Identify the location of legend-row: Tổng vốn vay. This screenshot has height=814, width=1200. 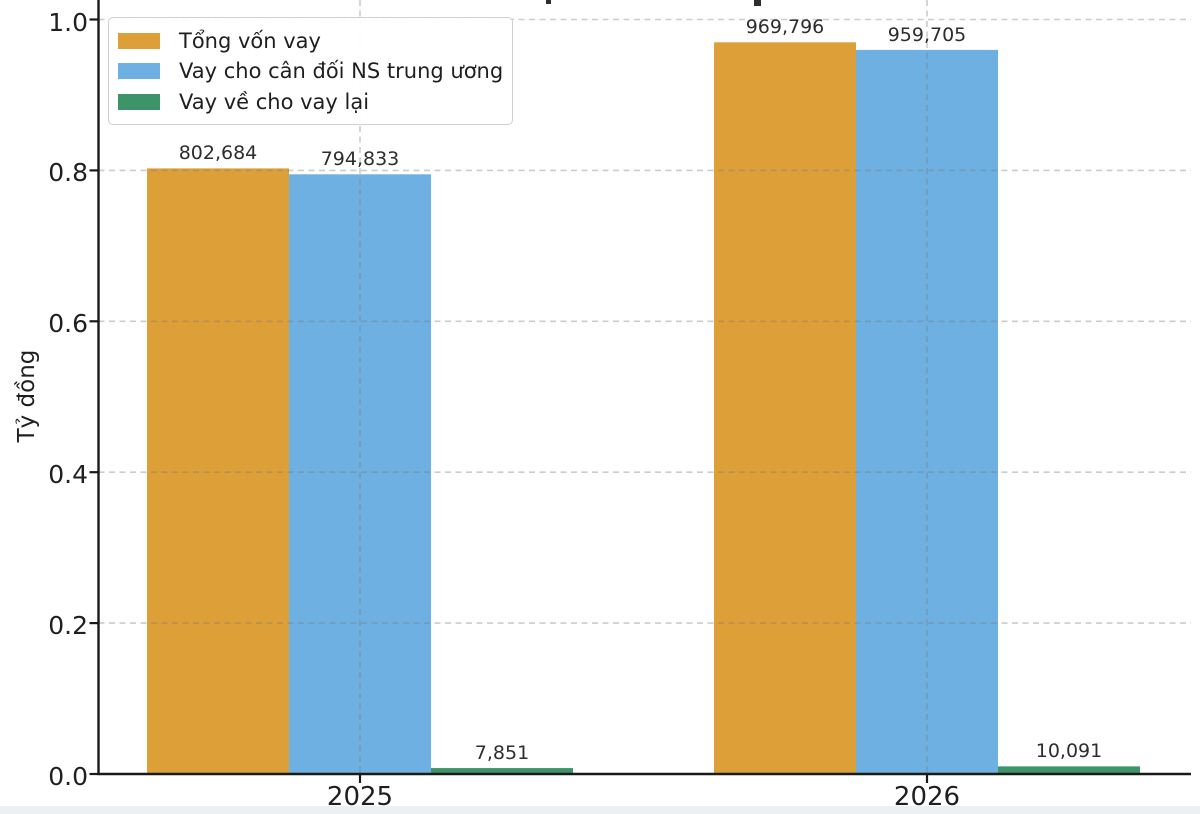
(310, 41).